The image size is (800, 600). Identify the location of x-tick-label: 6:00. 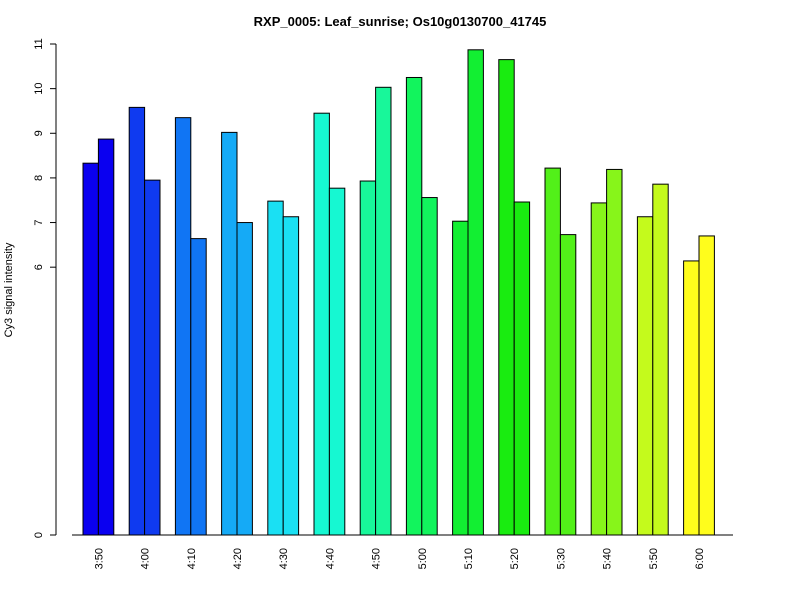
(700, 558).